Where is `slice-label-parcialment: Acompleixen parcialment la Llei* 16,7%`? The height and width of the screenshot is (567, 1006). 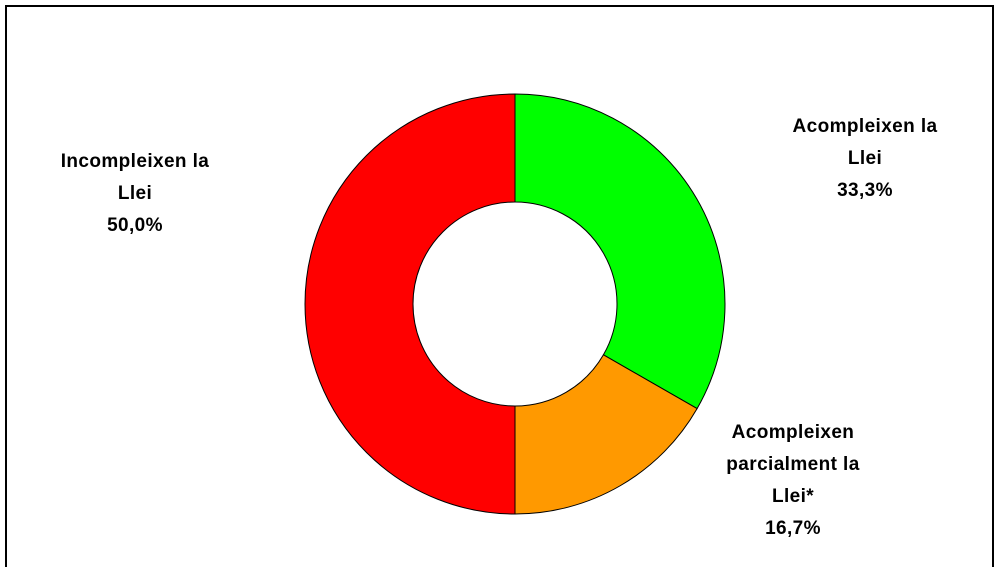 slice-label-parcialment: Acompleixen parcialment la Llei* 16,7% is located at coordinates (793, 481).